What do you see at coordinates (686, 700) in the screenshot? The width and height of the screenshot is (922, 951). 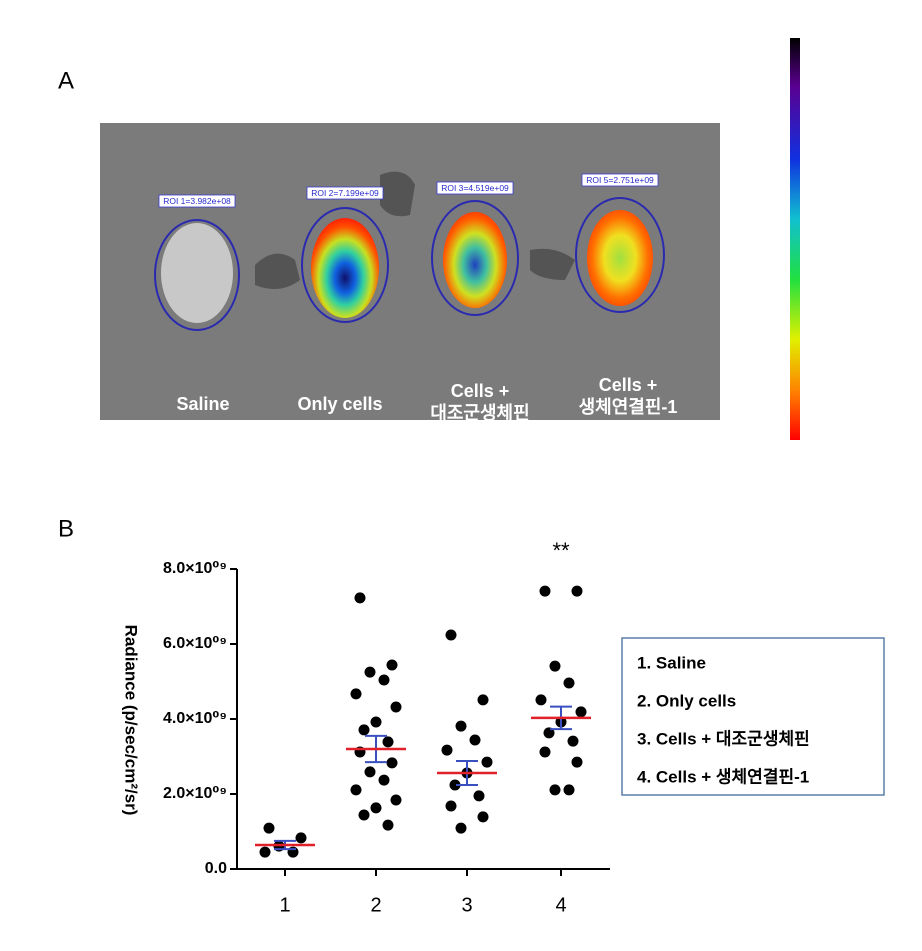 I see `legend-entry: 2. Only cells` at bounding box center [686, 700].